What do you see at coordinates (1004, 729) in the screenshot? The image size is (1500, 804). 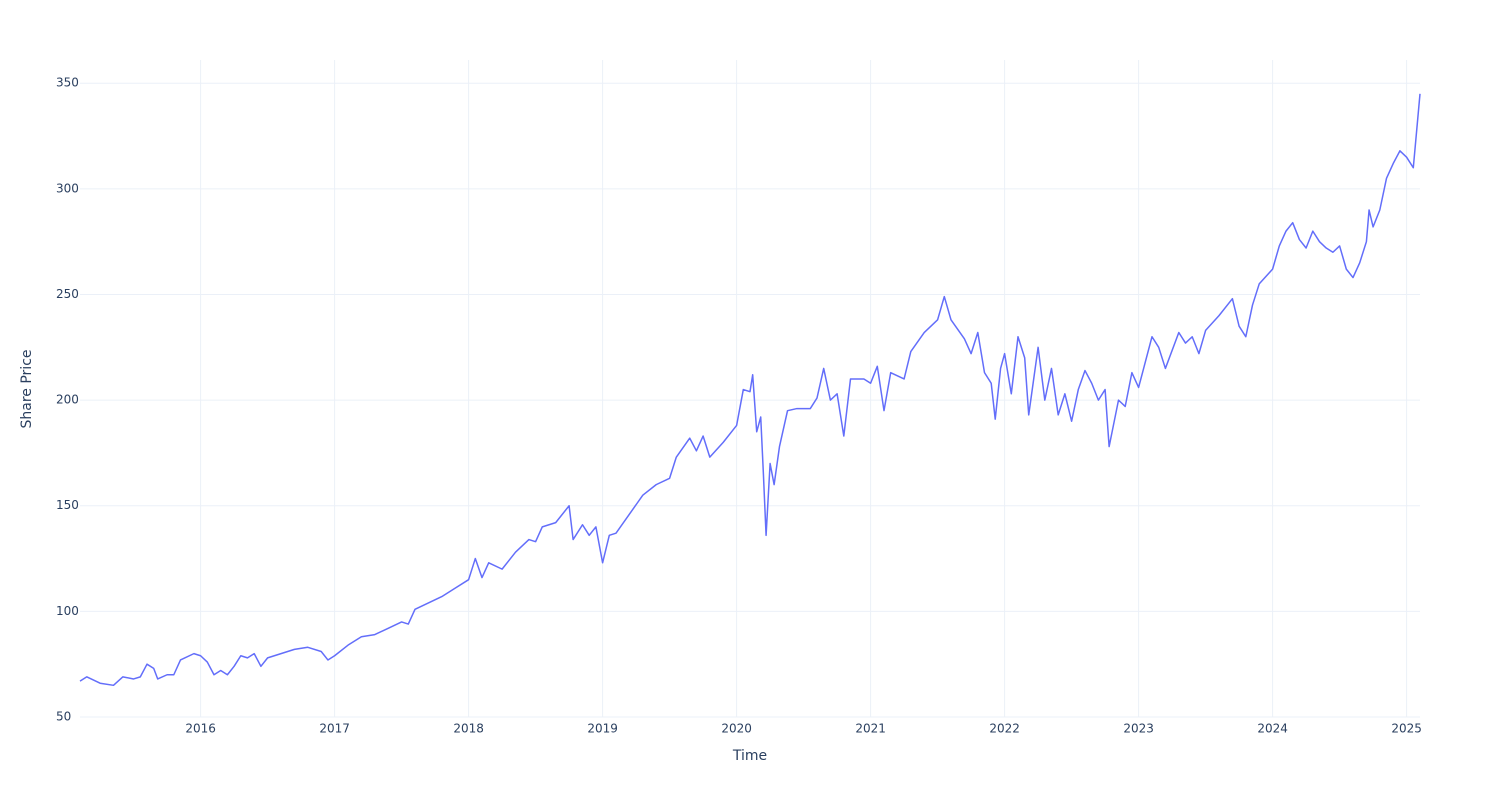 I see `x-tick-label: 2022` at bounding box center [1004, 729].